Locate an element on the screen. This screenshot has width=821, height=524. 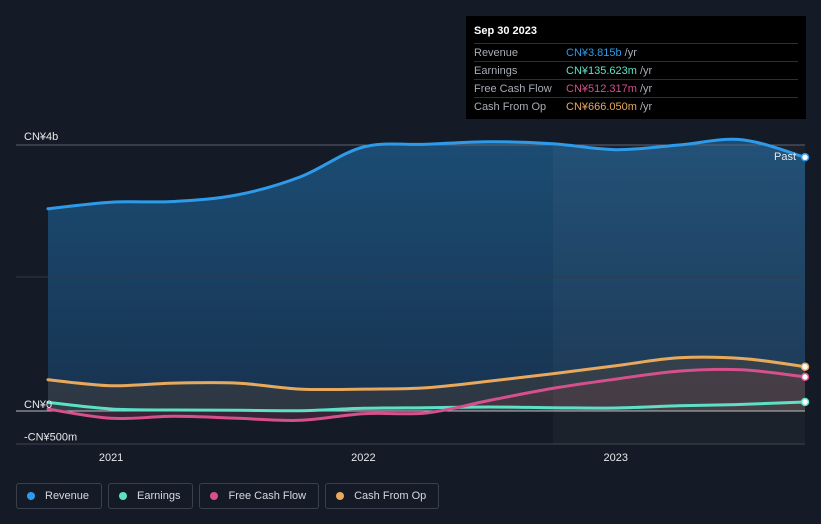
tooltip-row-free-cash-flow: Free Cash Flow CN¥512.317m /yr is located at coordinates (636, 88).